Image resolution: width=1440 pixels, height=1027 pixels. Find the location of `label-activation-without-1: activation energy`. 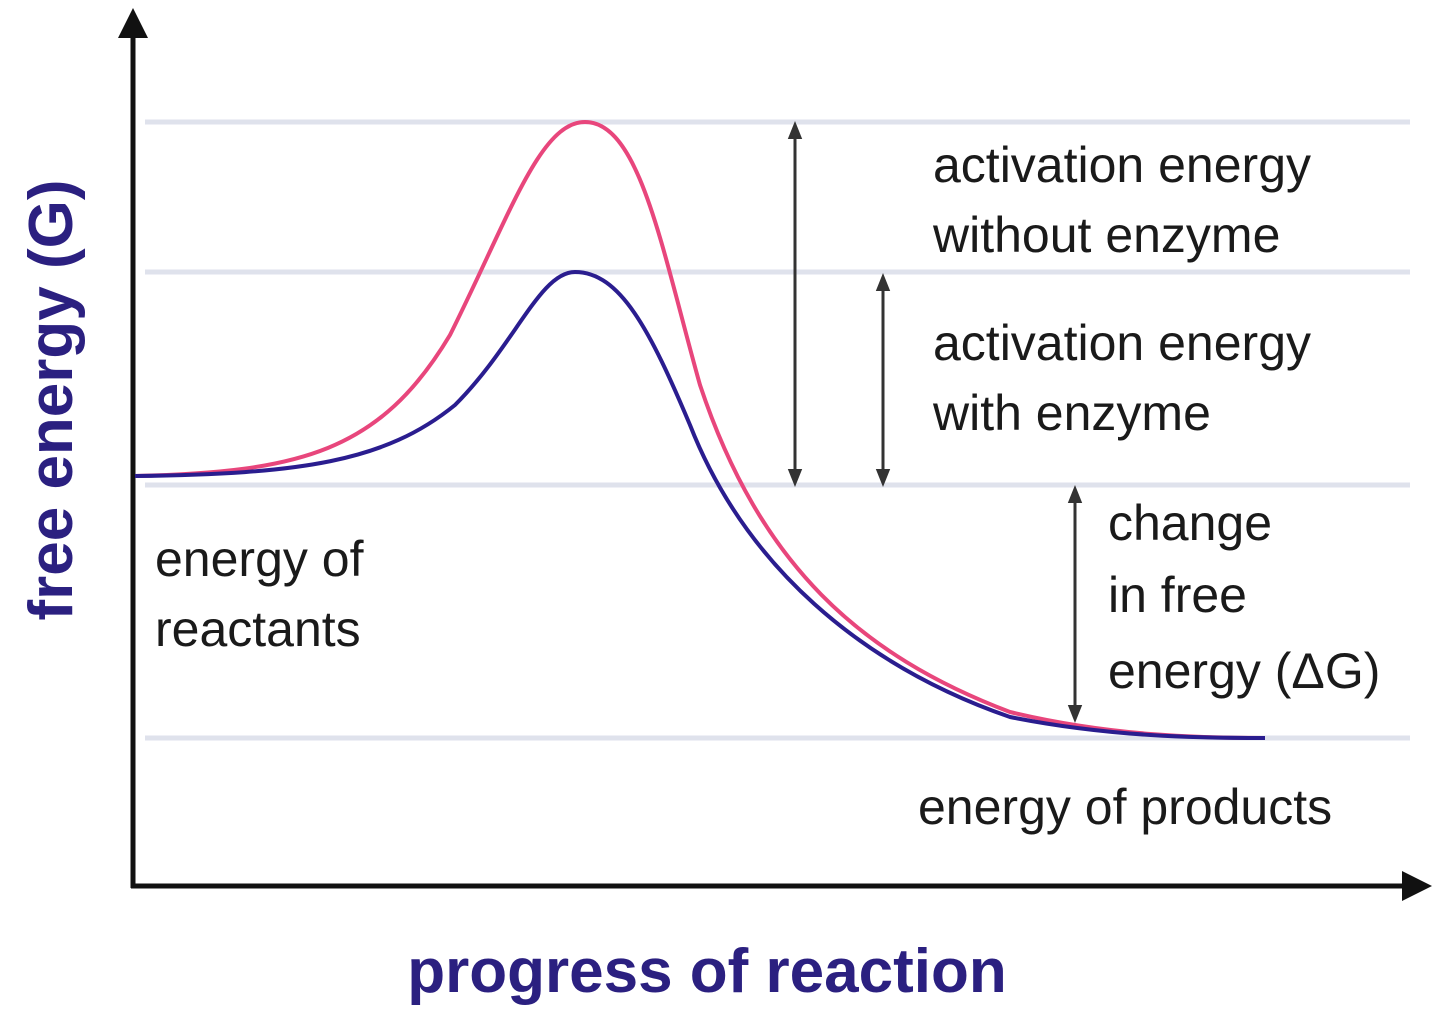

label-activation-without-1: activation energy is located at coordinates (1122, 165).